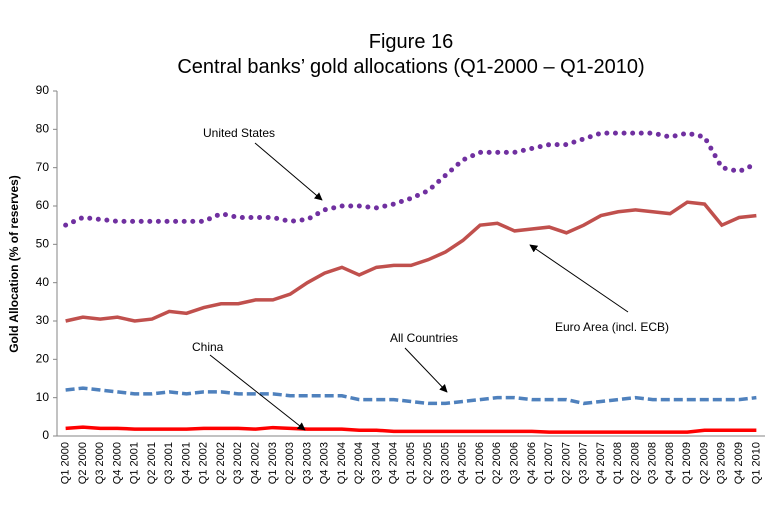  Describe the element at coordinates (376, 463) in the screenshot. I see `x-tick-label: Q3 2004` at that location.